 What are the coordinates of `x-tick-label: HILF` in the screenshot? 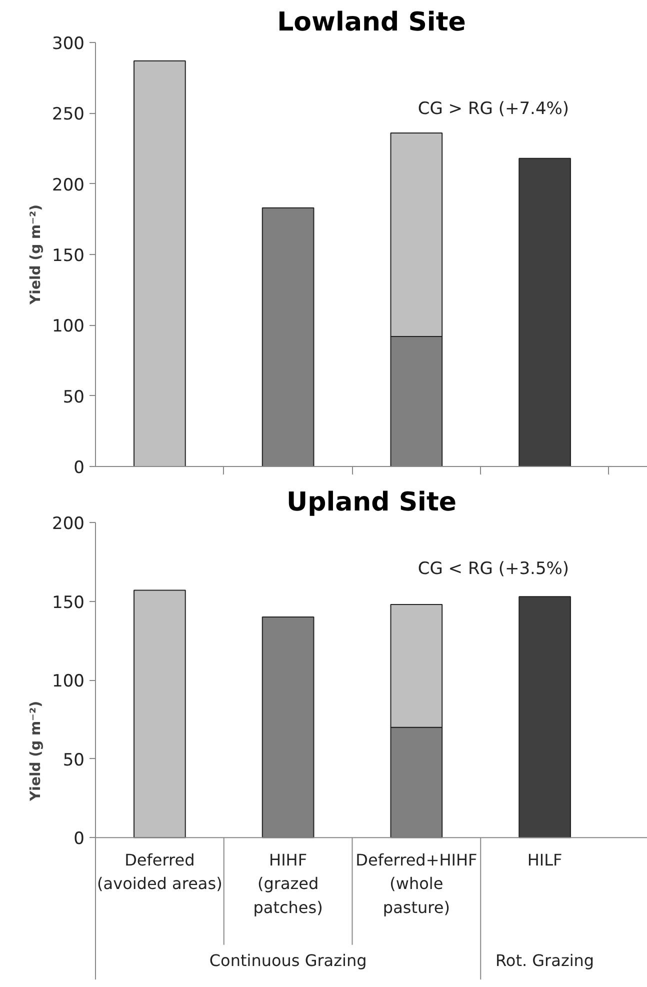 It's located at (544, 860).